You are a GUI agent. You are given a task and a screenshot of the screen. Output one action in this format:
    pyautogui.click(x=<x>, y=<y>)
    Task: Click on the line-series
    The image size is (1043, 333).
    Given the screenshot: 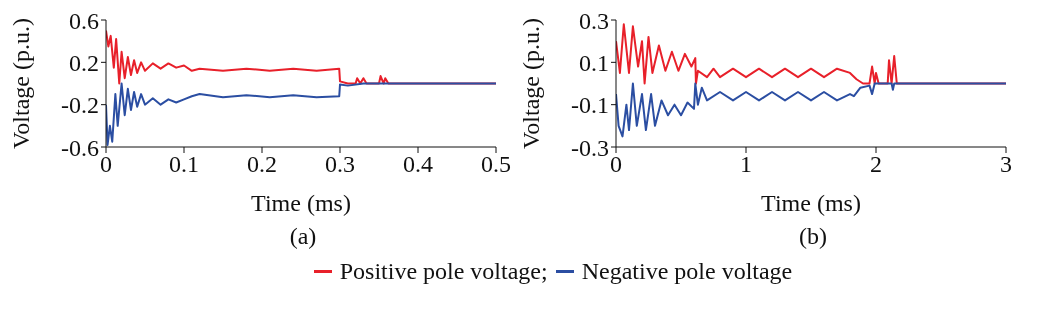 What is the action you would take?
    pyautogui.click(x=811, y=110)
    